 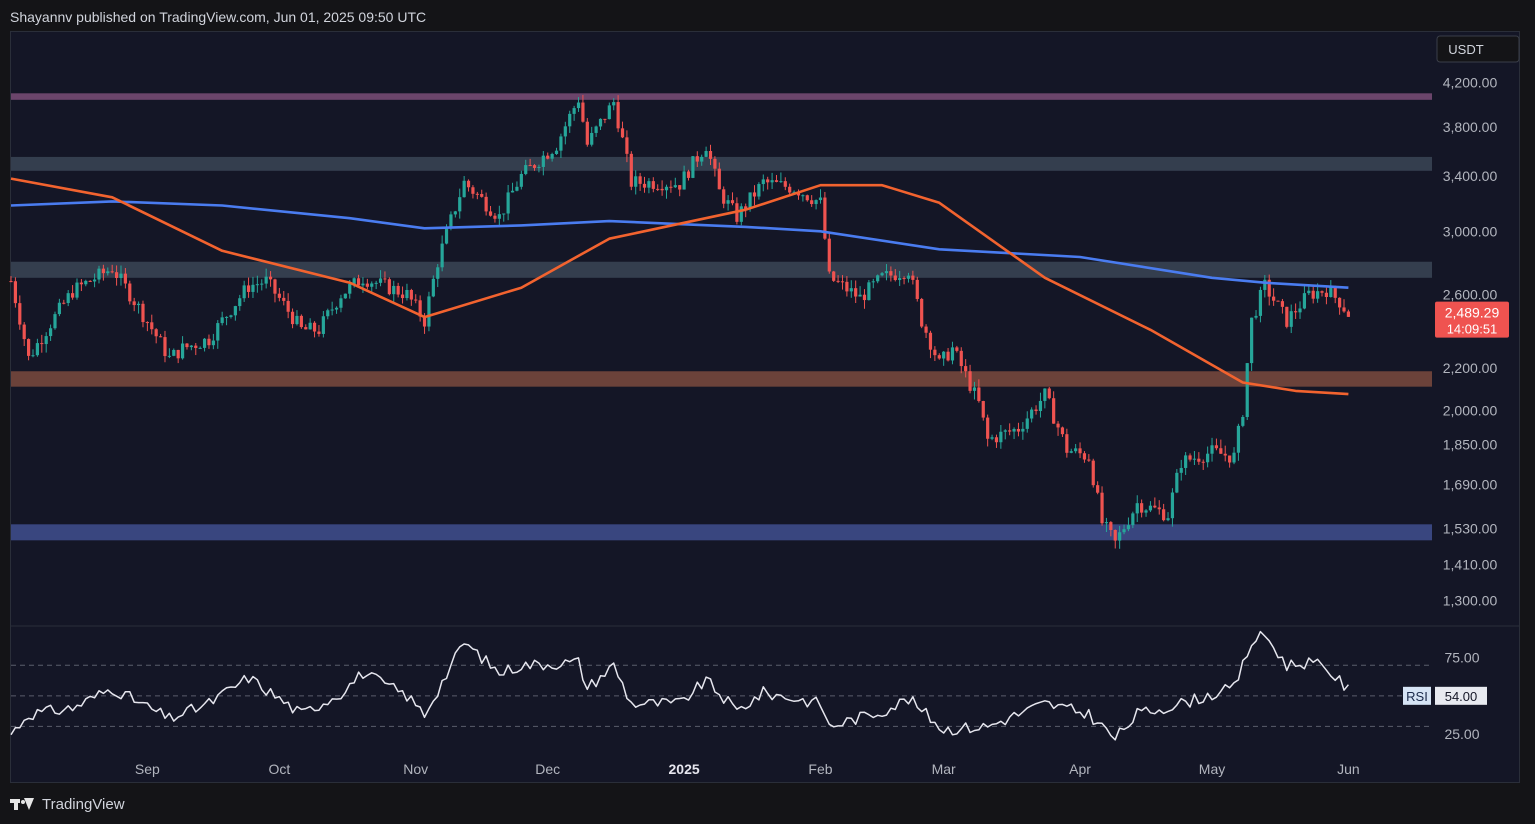 I want to click on y-tick-label: 1,300.00, so click(x=1470, y=601).